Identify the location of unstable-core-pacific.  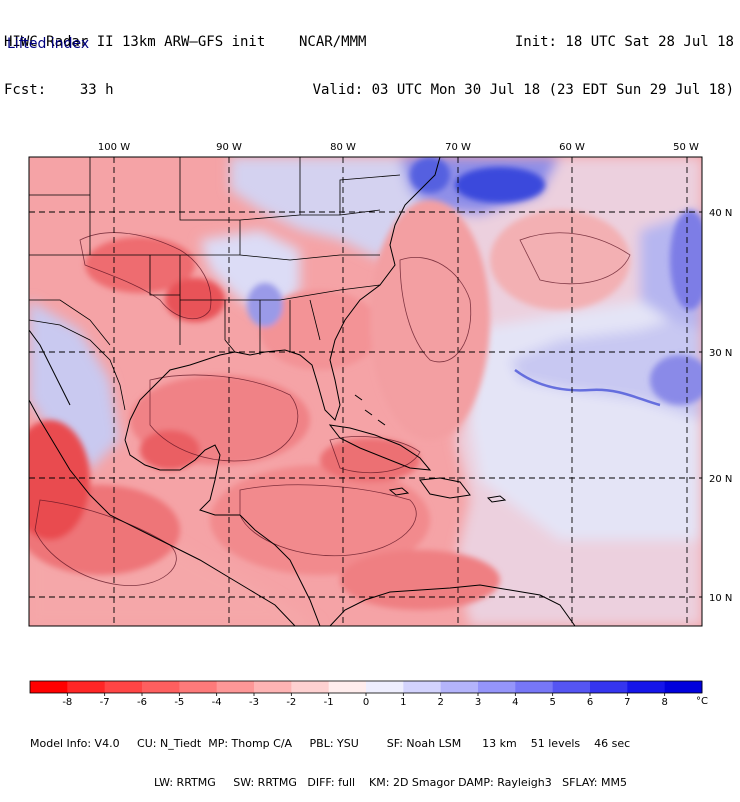
(59, 480).